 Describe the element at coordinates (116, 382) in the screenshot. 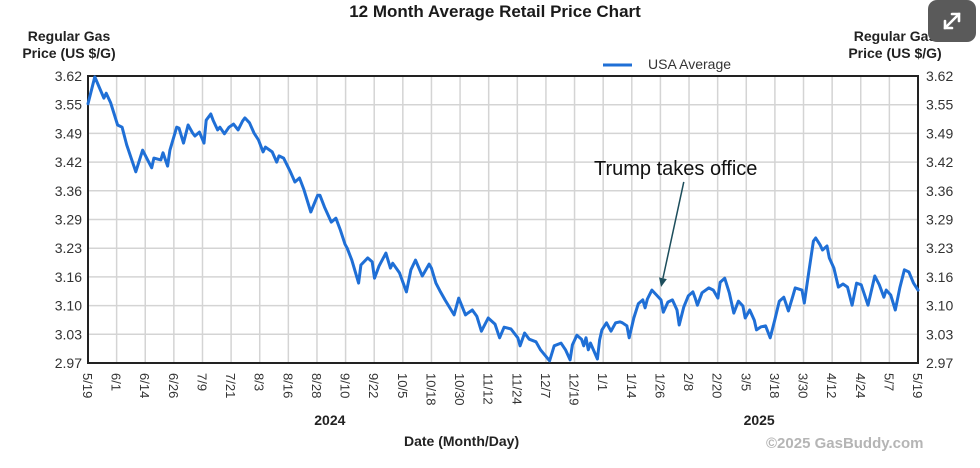

I see `x-tick-label: 6/1` at that location.